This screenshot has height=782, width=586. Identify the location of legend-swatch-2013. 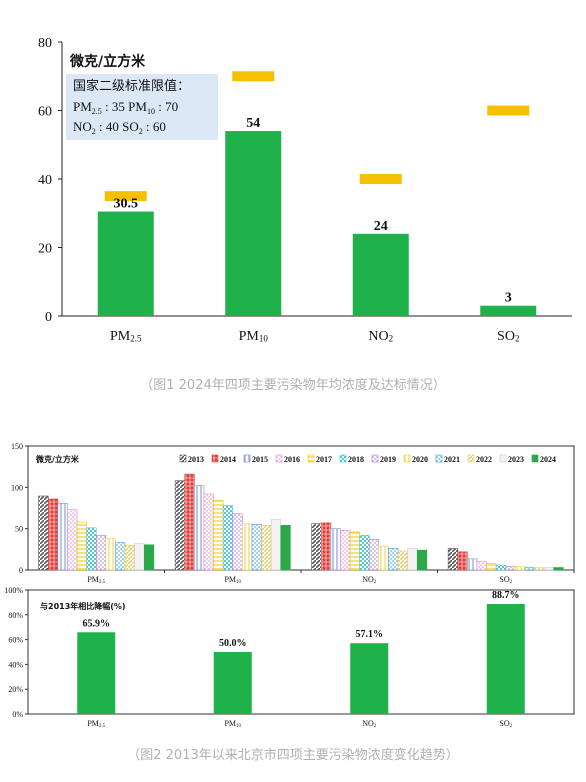
(183, 458).